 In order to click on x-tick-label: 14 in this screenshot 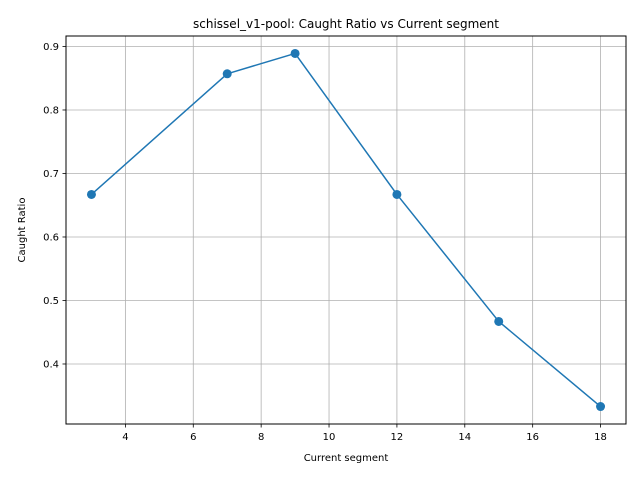, I will do `click(464, 437)`.